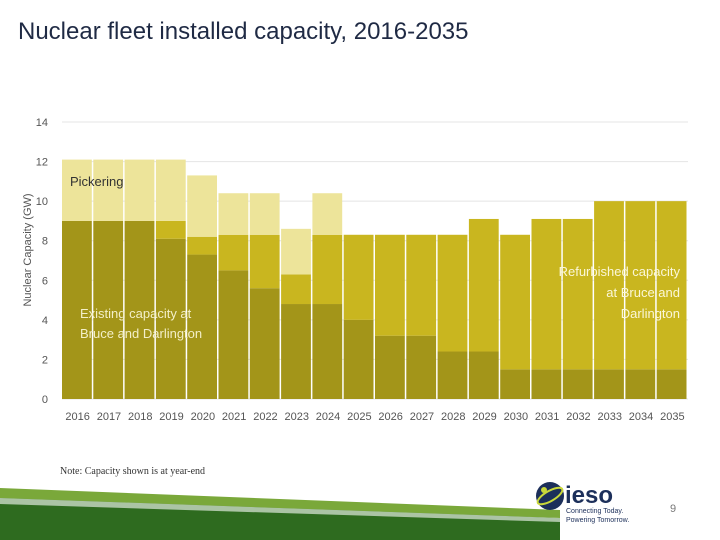 This screenshot has width=720, height=540. Describe the element at coordinates (327, 351) in the screenshot. I see `bar-segment-existing-2024` at that location.